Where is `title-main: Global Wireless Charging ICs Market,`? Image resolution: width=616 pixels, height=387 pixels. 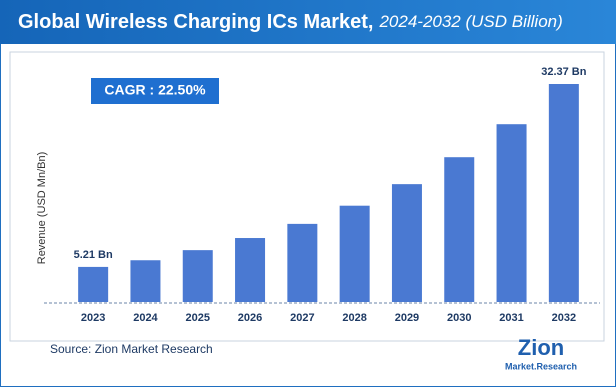 title-main: Global Wireless Charging ICs Market, is located at coordinates (195, 22).